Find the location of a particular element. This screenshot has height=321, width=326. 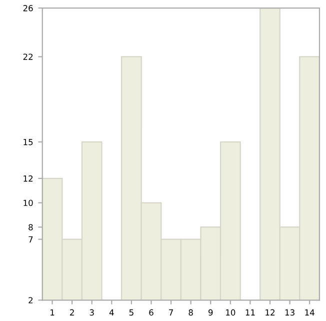

x-tick-label: 1 is located at coordinates (52, 312).